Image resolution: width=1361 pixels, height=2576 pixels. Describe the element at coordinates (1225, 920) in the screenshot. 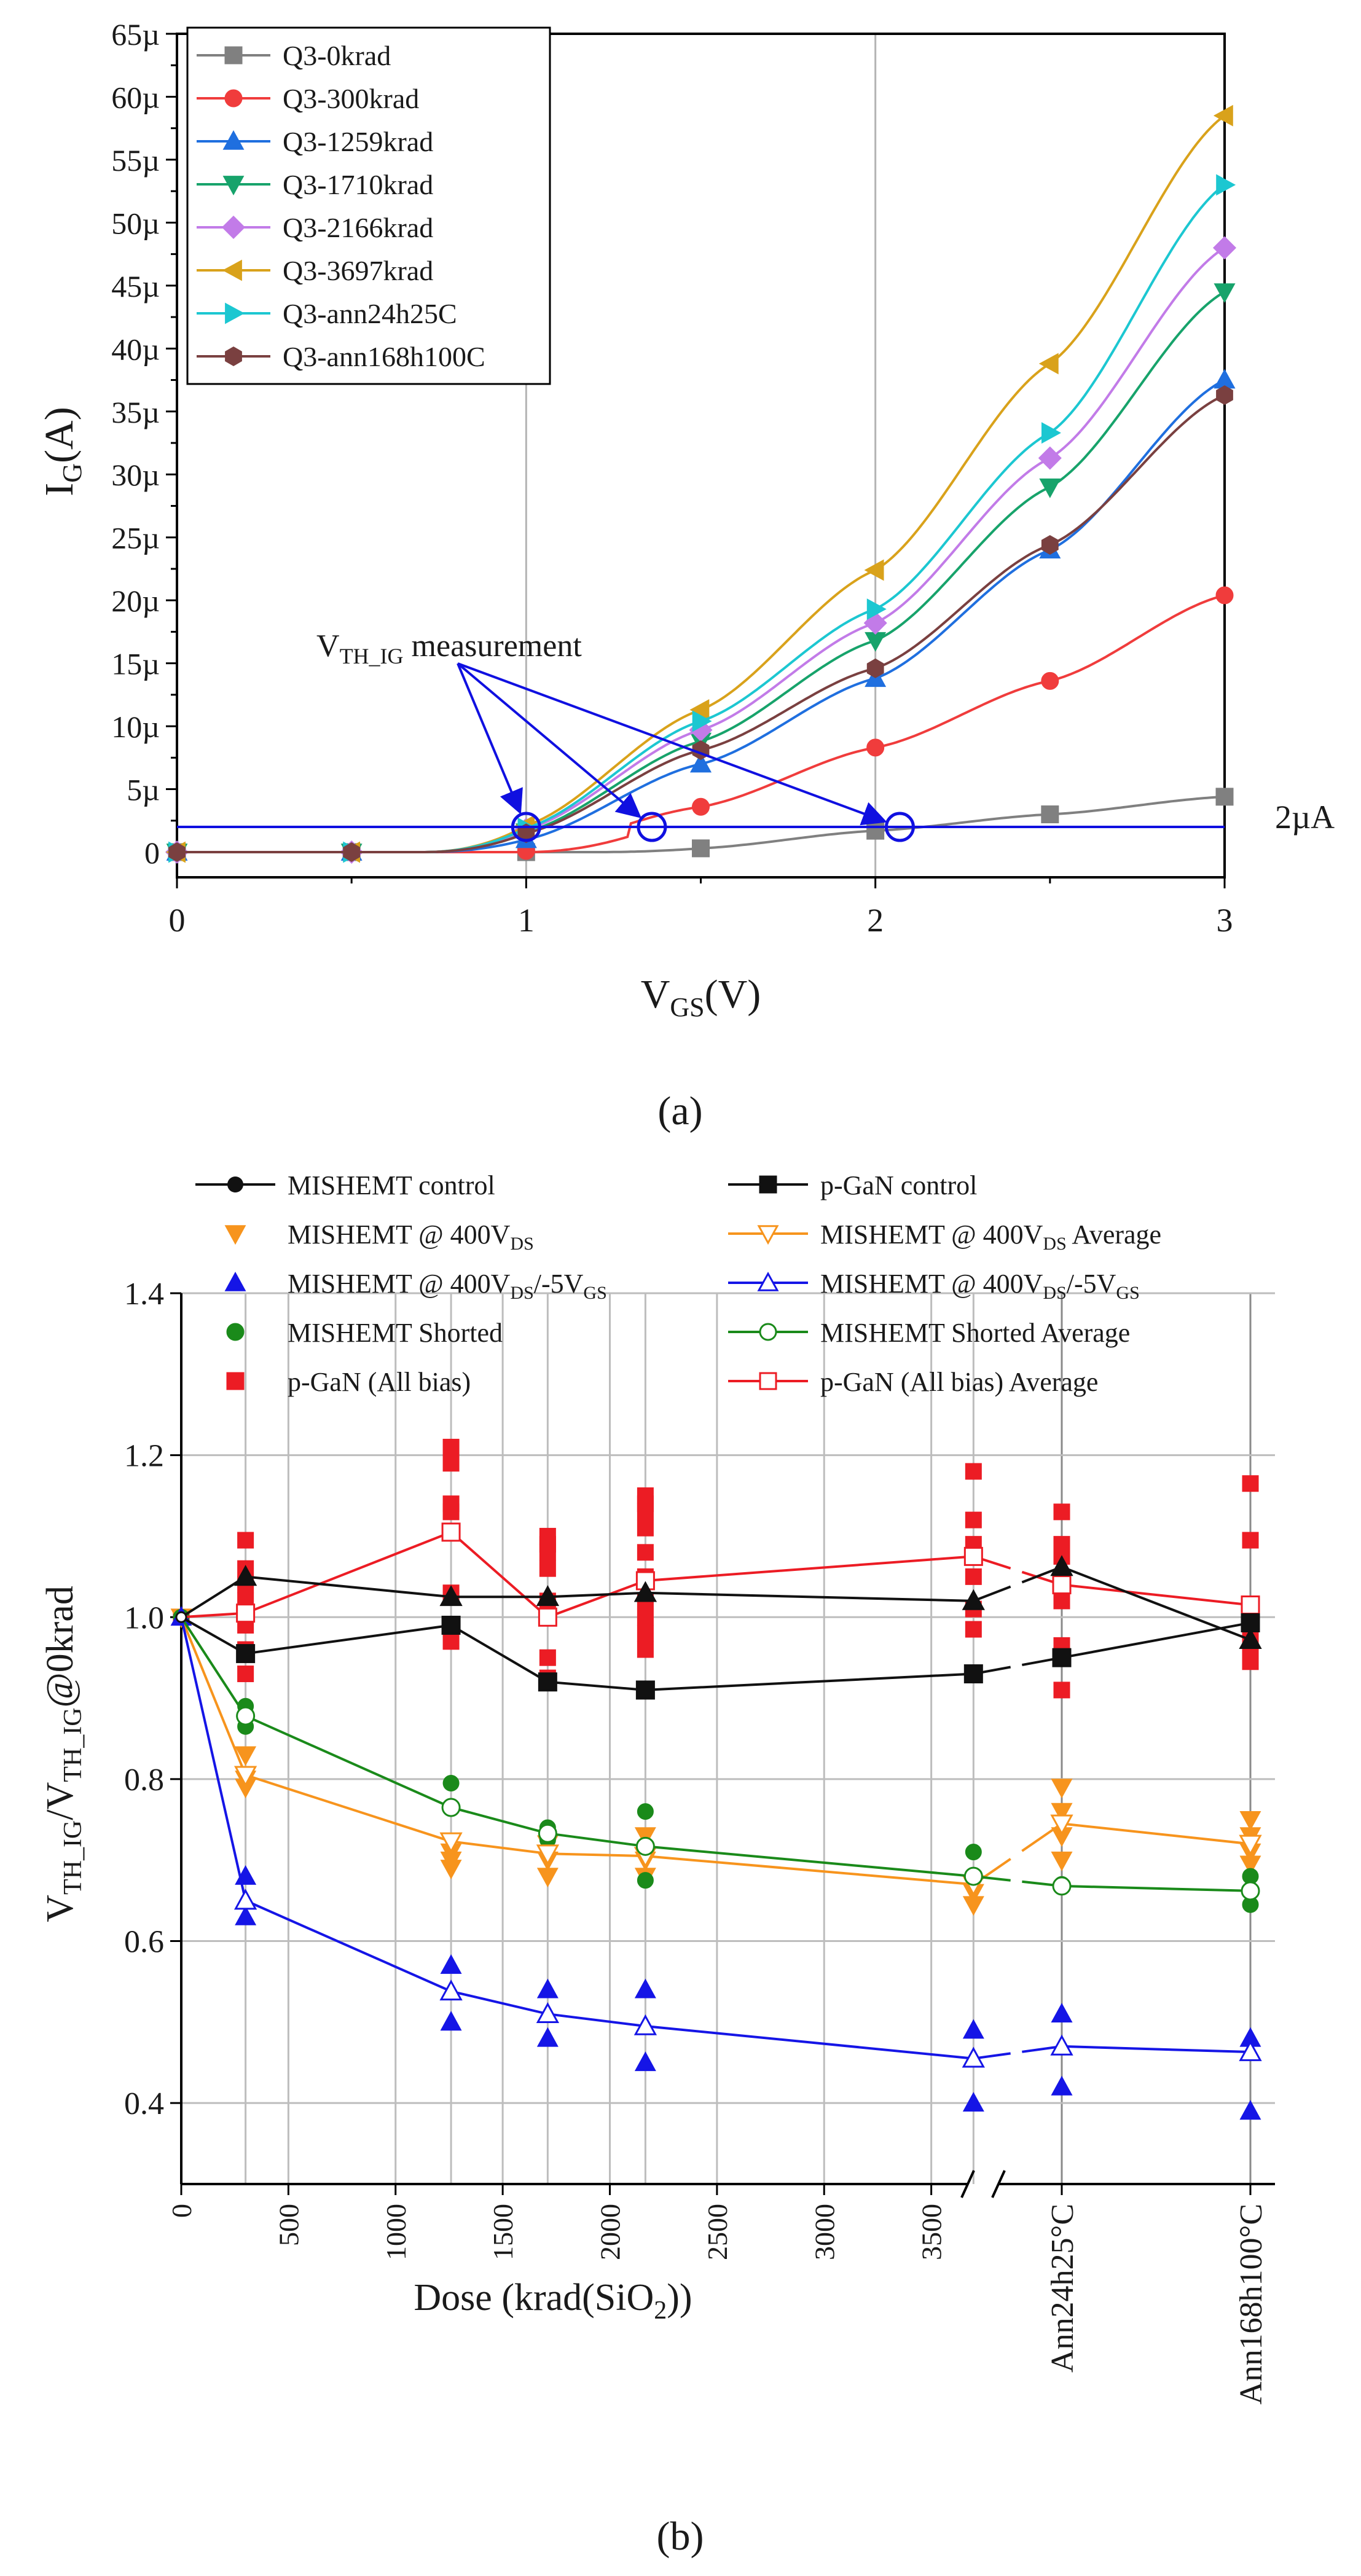

I see `x-tick-label-a: 3` at that location.